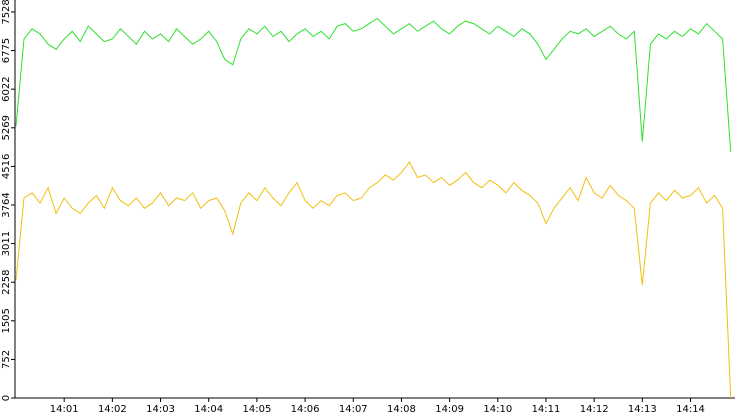 The height and width of the screenshot is (415, 735). What do you see at coordinates (6, 359) in the screenshot?
I see `y-tick-label: 752` at bounding box center [6, 359].